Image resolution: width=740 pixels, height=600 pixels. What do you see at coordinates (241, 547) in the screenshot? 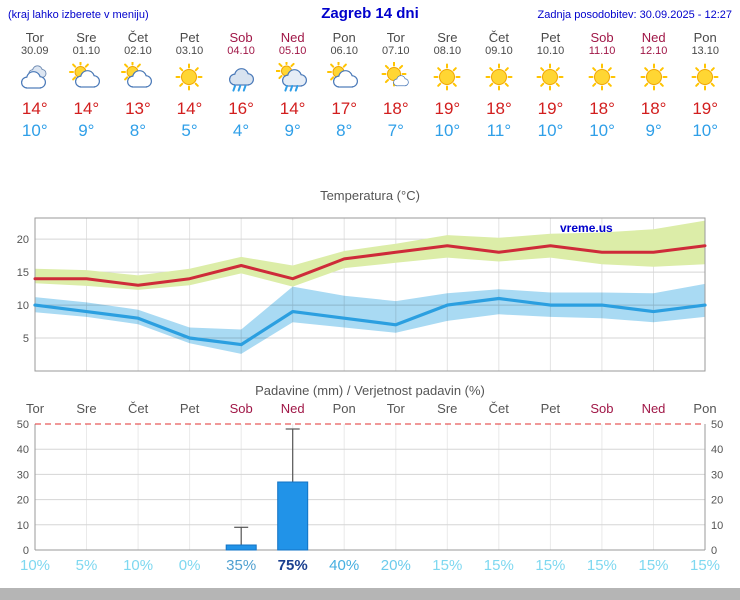
I see `precip-bar` at bounding box center [241, 547].